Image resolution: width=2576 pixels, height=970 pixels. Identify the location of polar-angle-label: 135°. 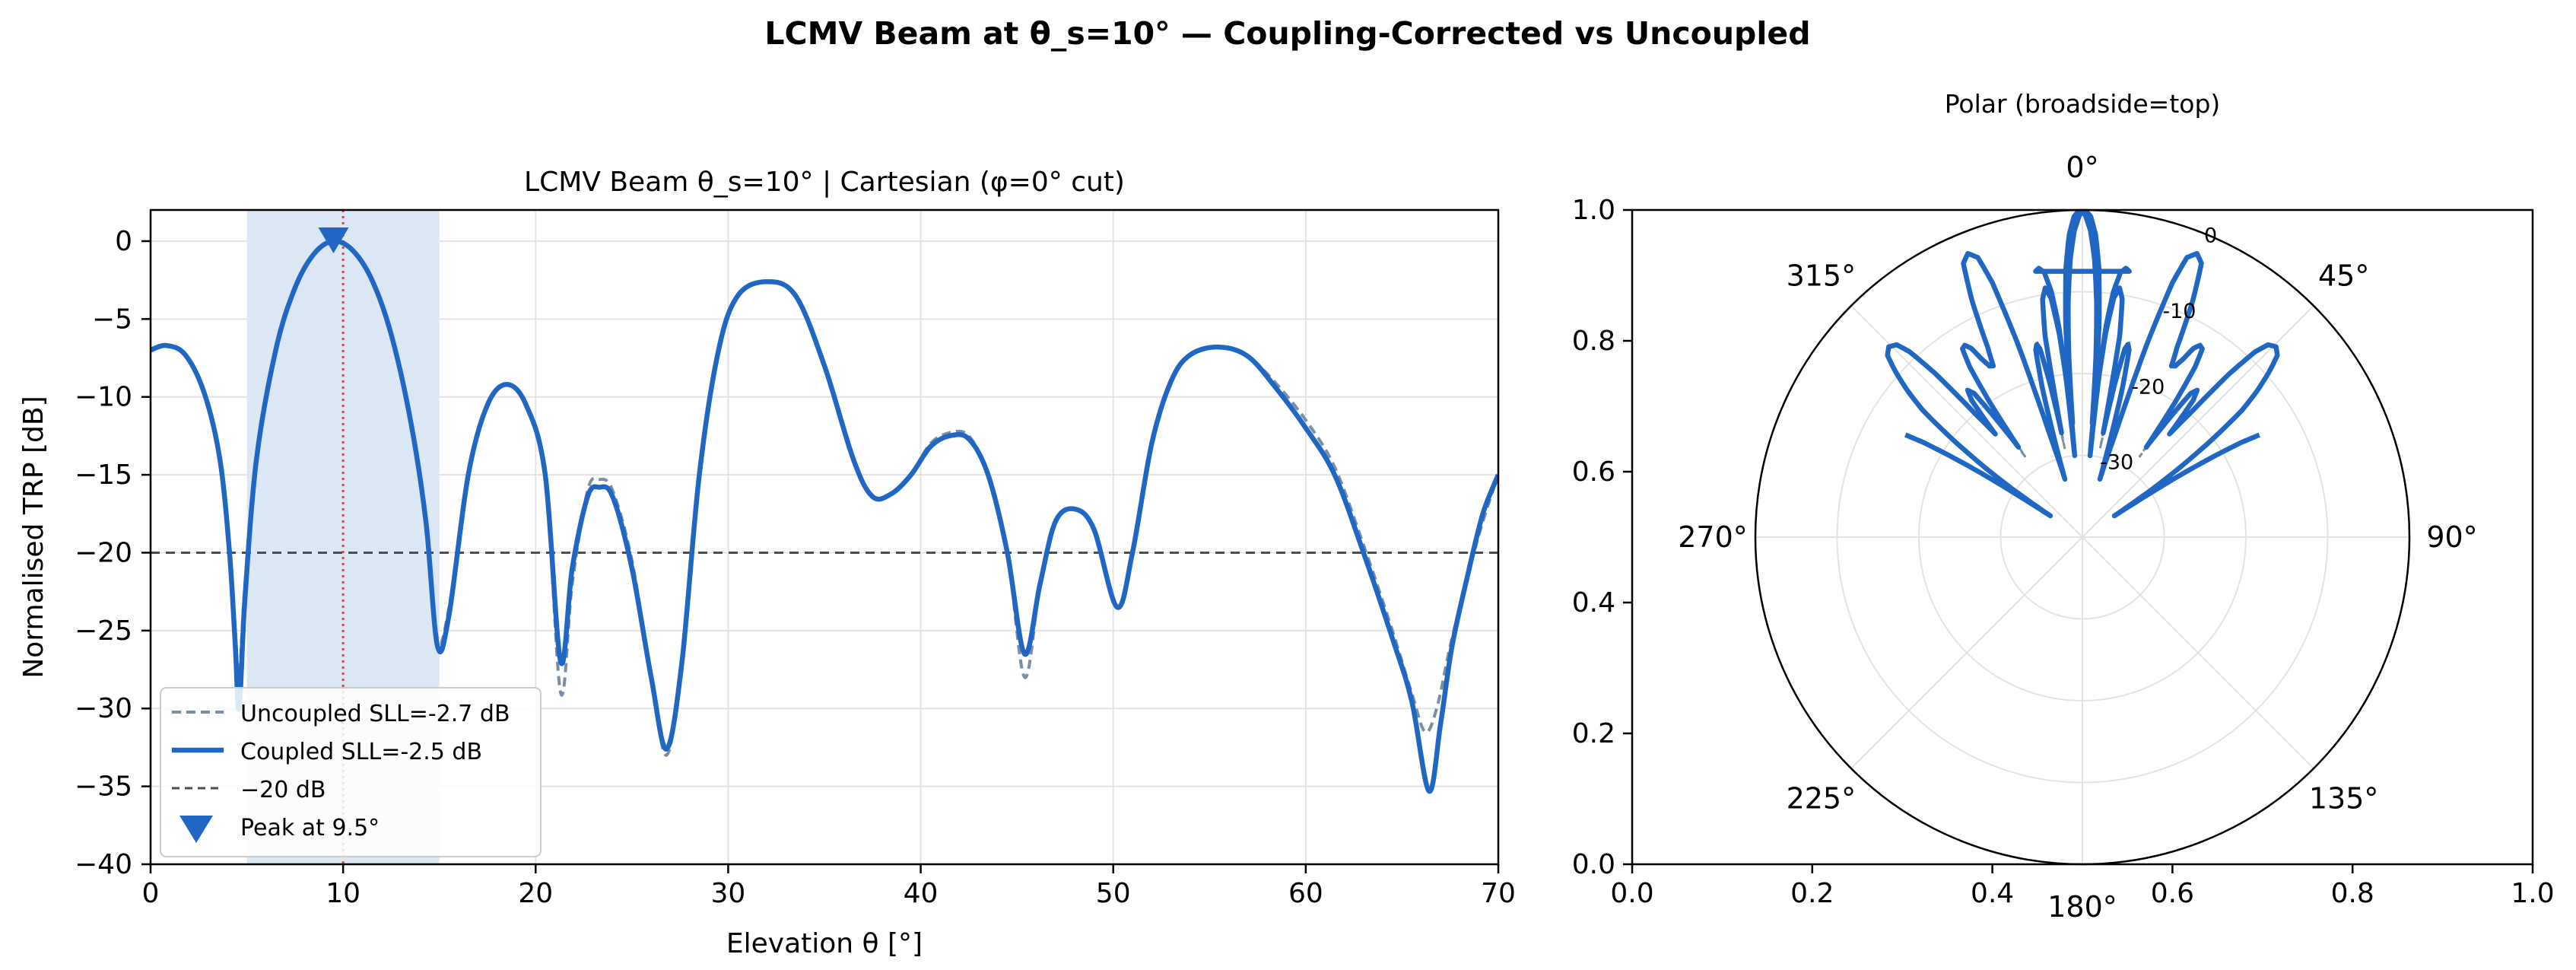
(2344, 799).